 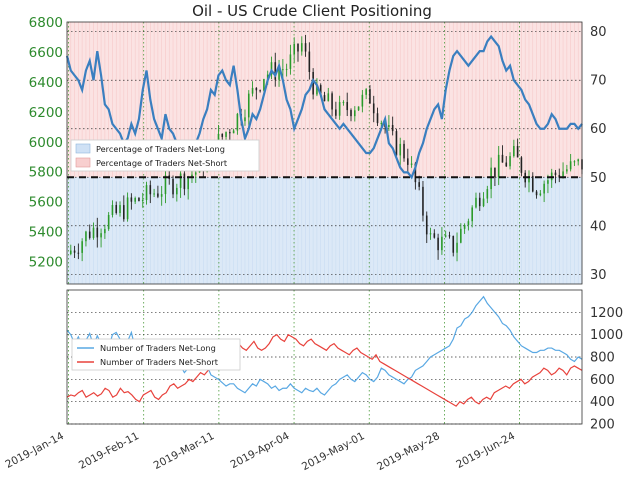 What do you see at coordinates (109, 451) in the screenshot?
I see `x-tick-label: 2019-Feb-11` at bounding box center [109, 451].